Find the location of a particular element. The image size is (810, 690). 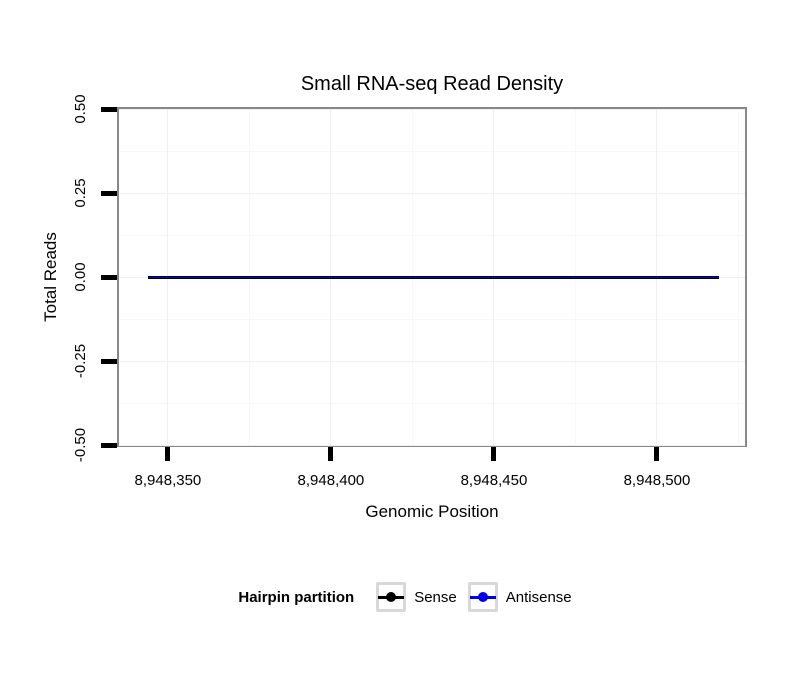

x-tick-label: 8,948,500 is located at coordinates (657, 480).